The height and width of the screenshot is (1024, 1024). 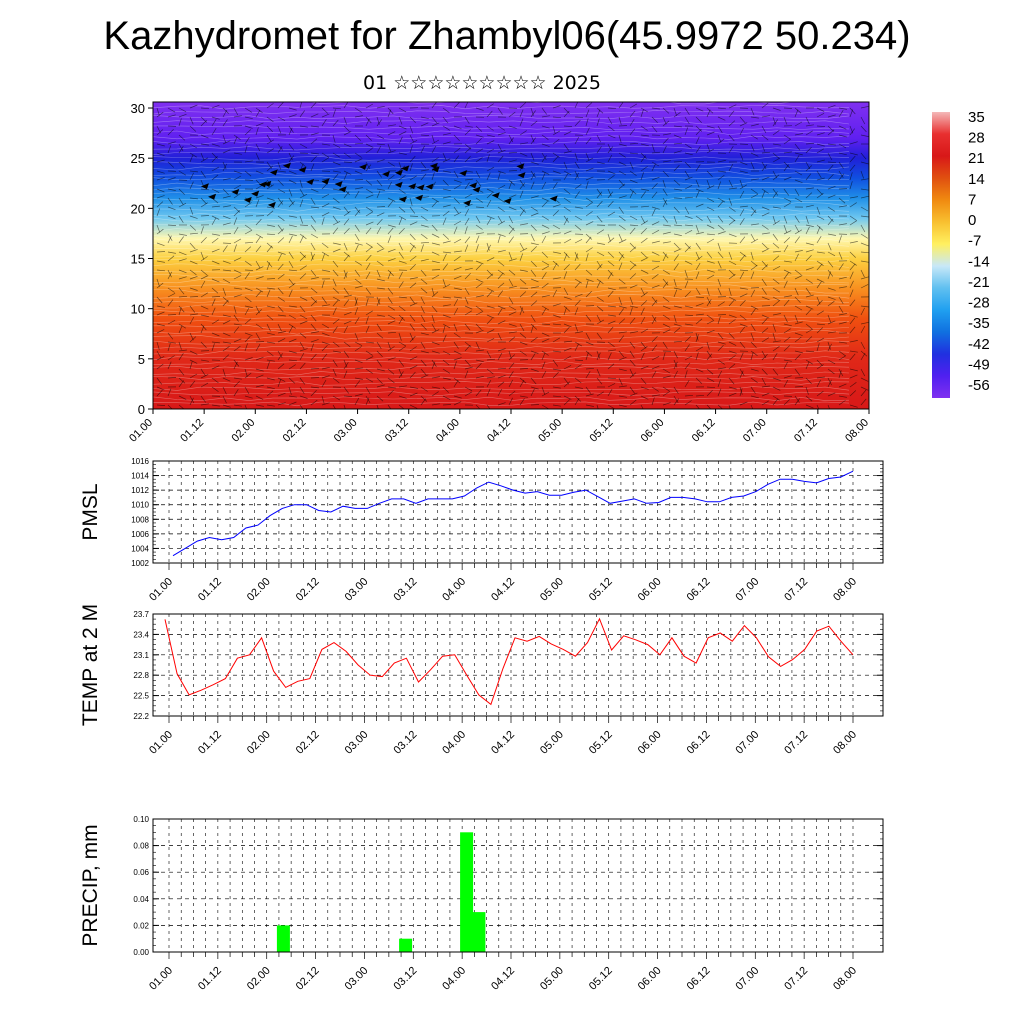 What do you see at coordinates (550, 431) in the screenshot?
I see `heatmap-xtick-label: 05.00` at bounding box center [550, 431].